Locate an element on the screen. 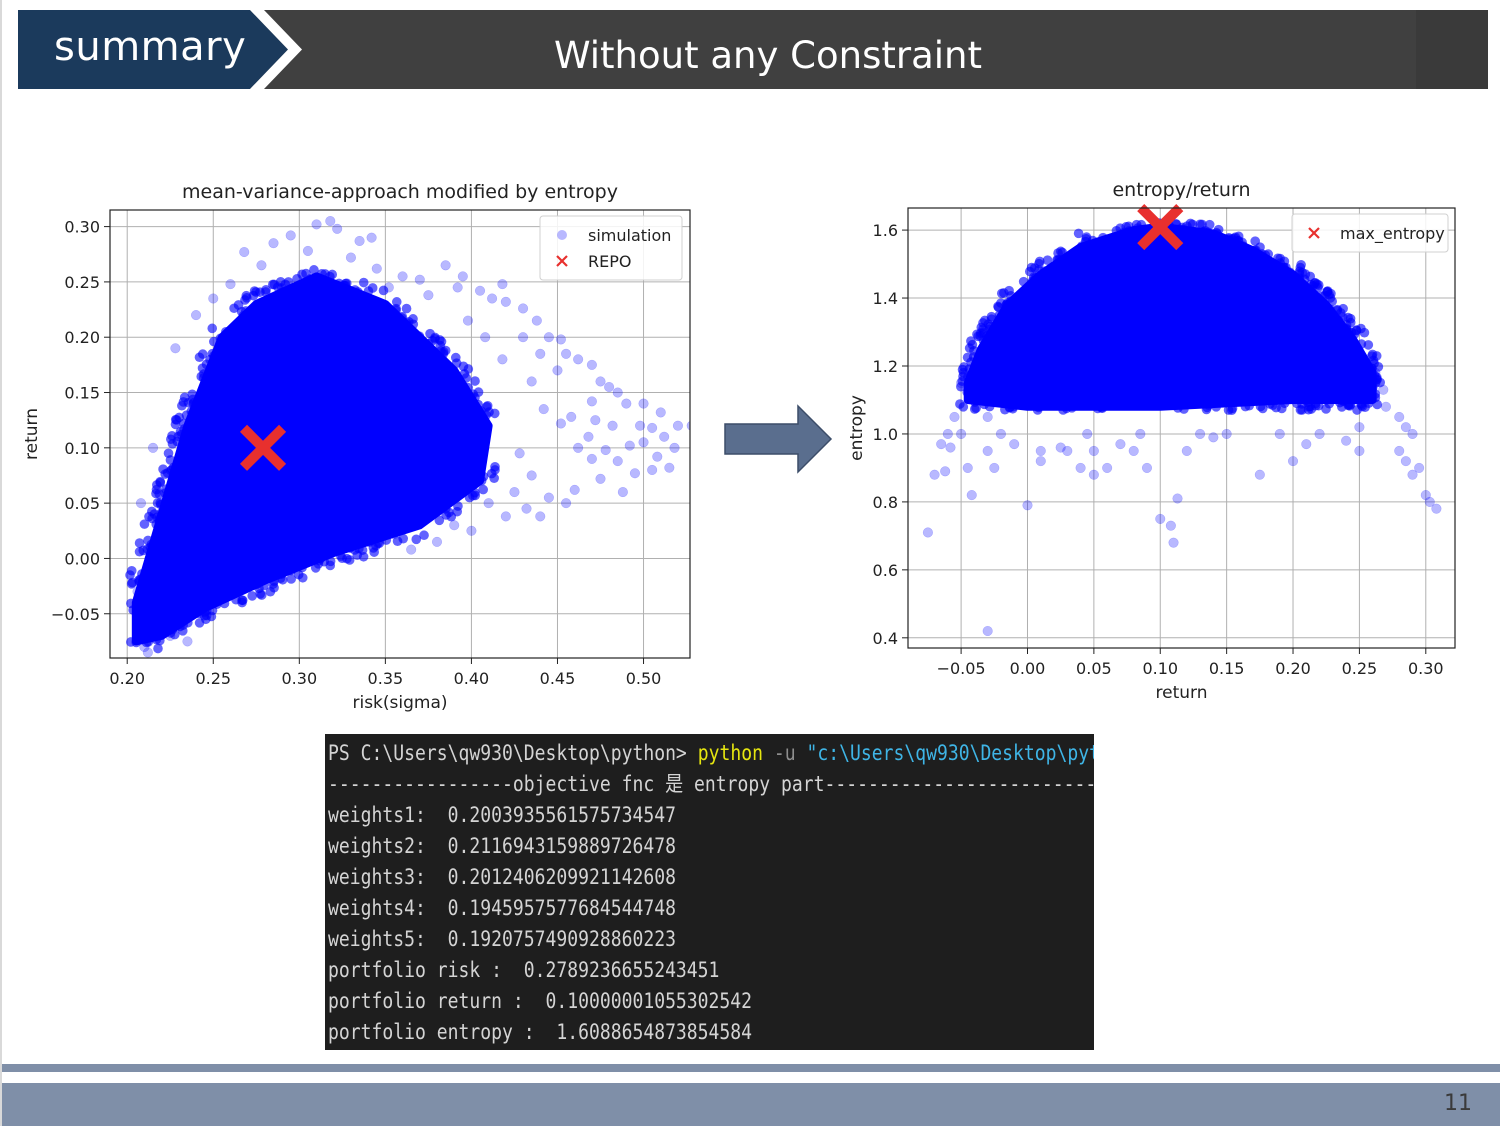 This screenshot has width=1500, height=1126. y-tick-label: 0.6 is located at coordinates (885, 570).